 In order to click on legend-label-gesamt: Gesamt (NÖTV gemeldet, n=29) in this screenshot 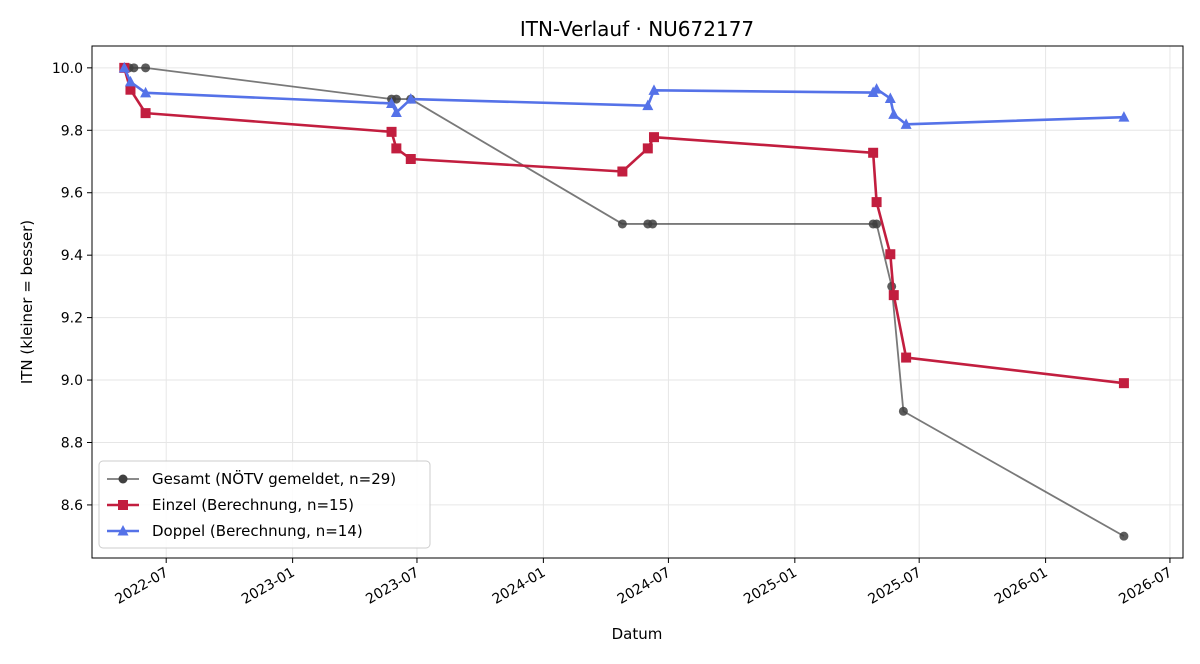, I will do `click(274, 478)`.